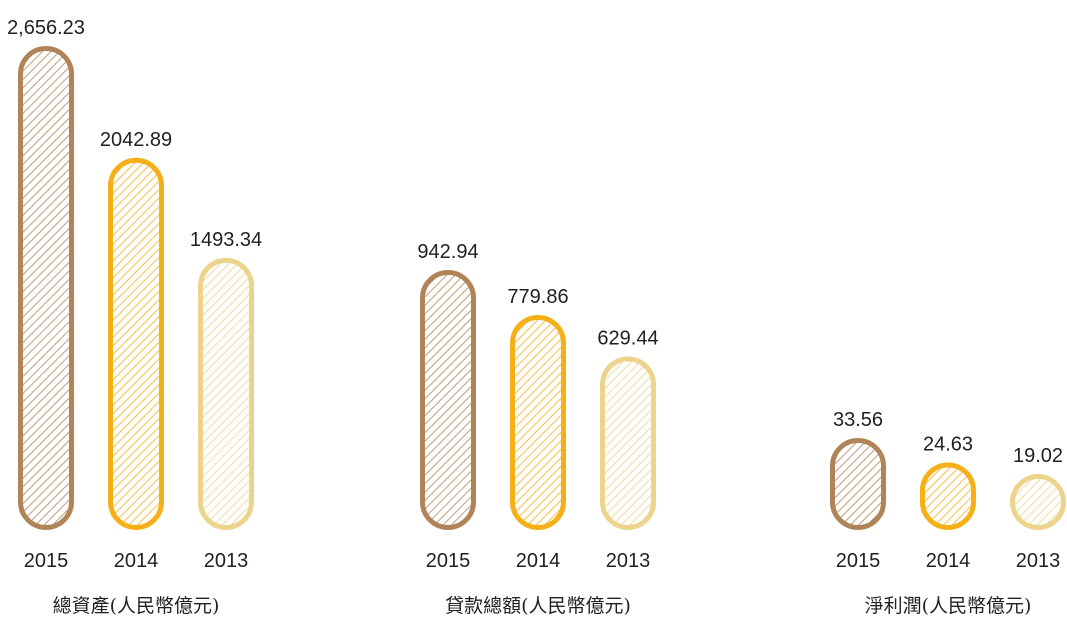 The height and width of the screenshot is (621, 1067). What do you see at coordinates (537, 297) in the screenshot?
I see `value-label: 779.86` at bounding box center [537, 297].